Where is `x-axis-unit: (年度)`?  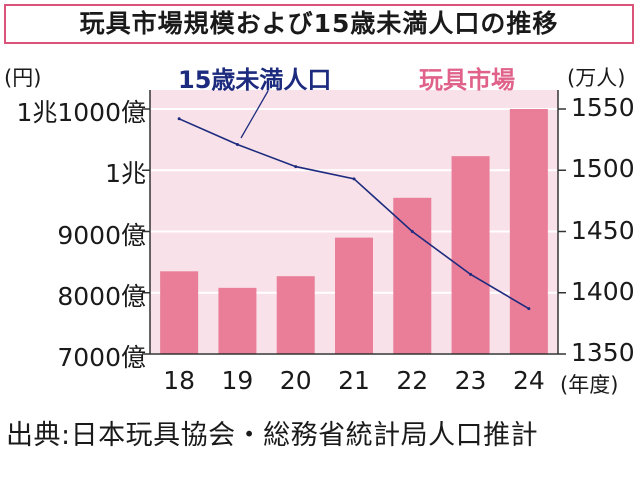 x-axis-unit: (年度) is located at coordinates (589, 385).